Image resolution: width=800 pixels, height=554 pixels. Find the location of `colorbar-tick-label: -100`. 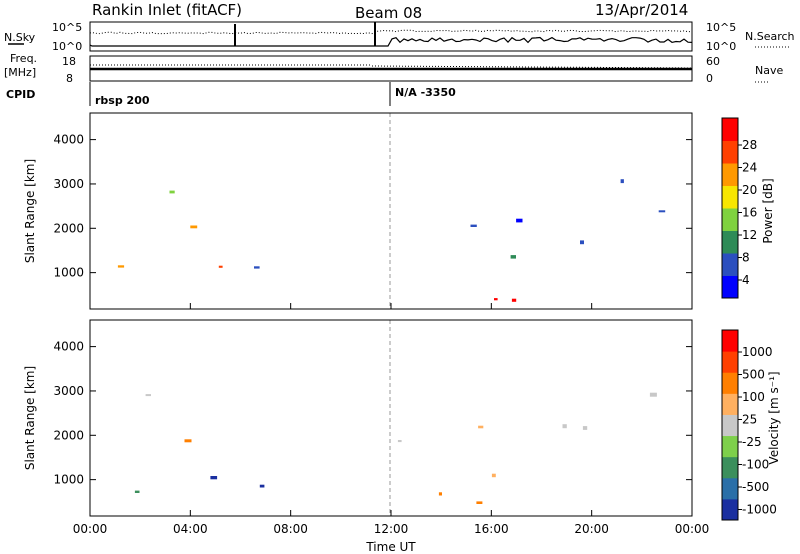

colorbar-tick-label: -100 is located at coordinates (755, 465).